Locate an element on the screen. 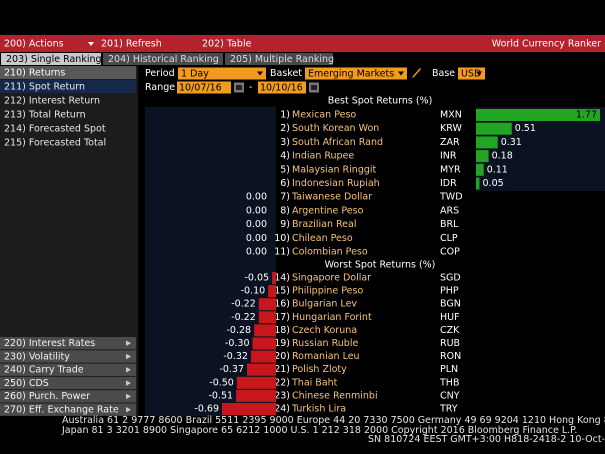 The width and height of the screenshot is (605, 454). tab-label: 204) Historical Ranking is located at coordinates (163, 59).